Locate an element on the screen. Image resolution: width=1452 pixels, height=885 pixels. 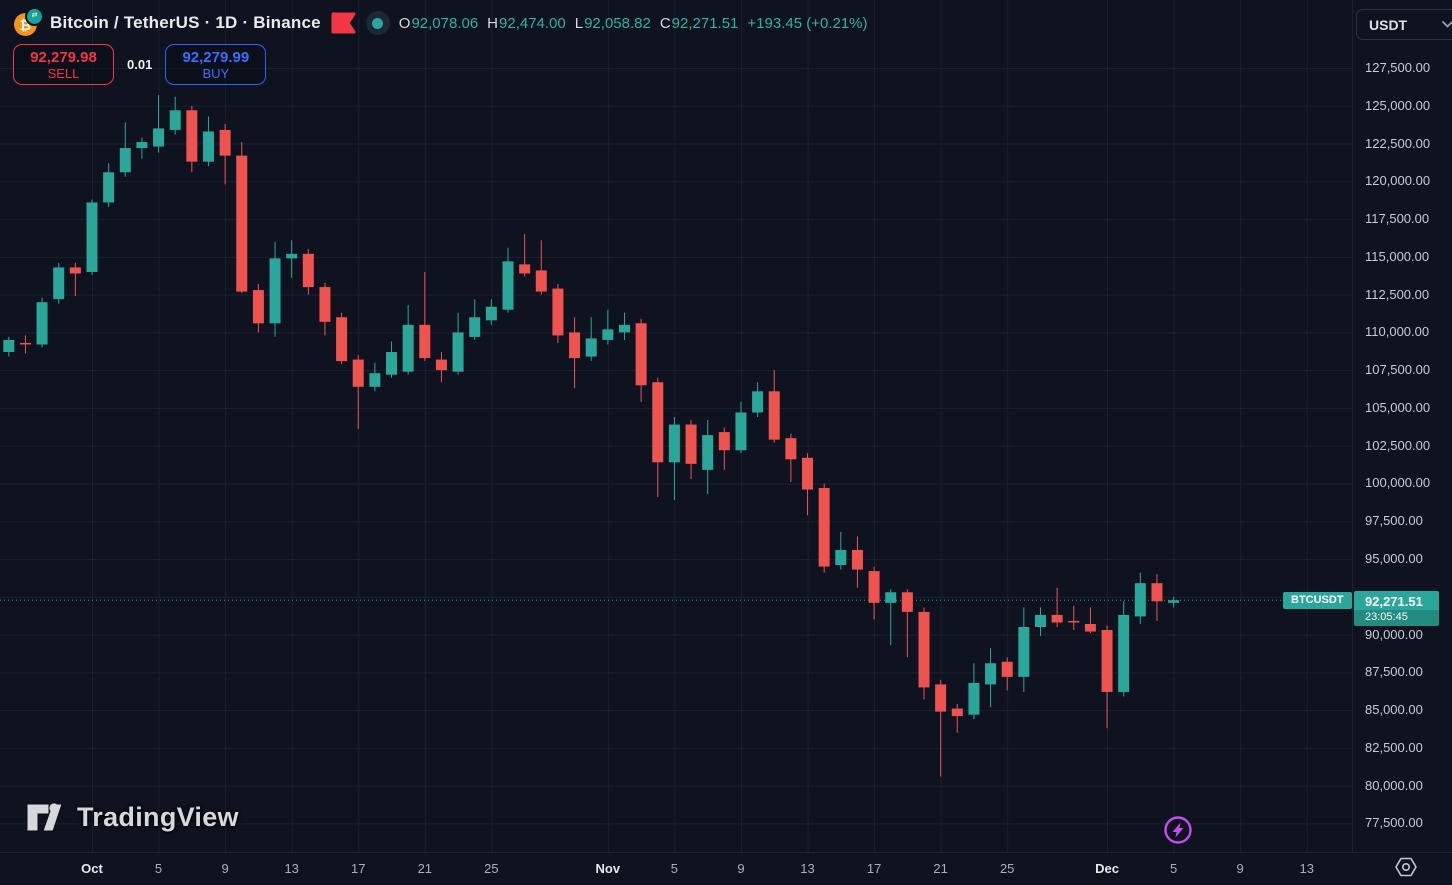
axis-settings-icon is located at coordinates (1406, 869).